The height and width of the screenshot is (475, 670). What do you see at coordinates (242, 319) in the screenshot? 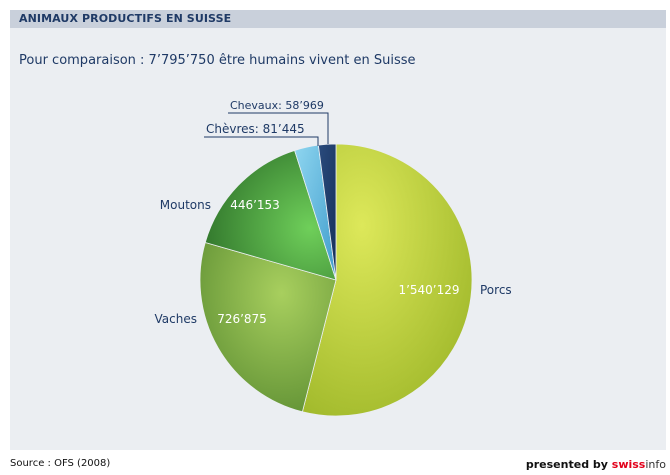
I see `value-label-vaches: 726’875` at bounding box center [242, 319].